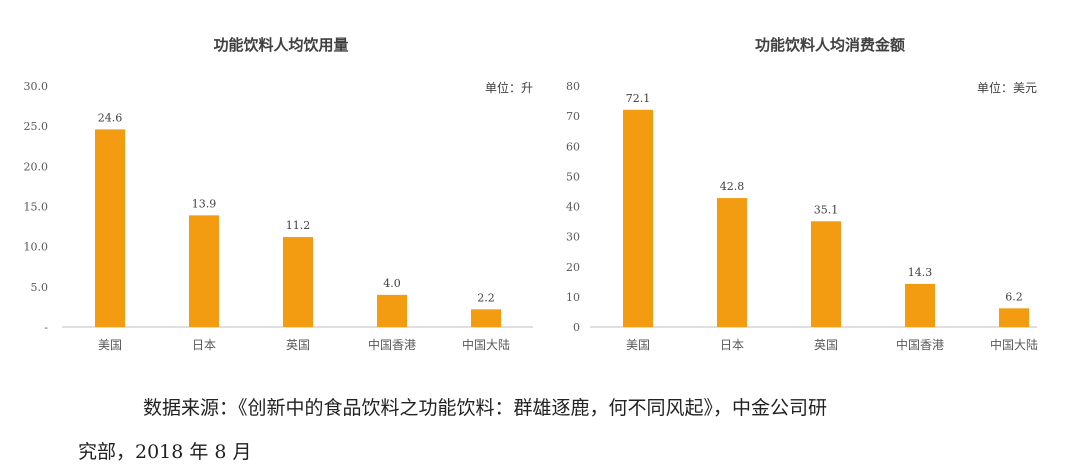 The width and height of the screenshot is (1080, 476). What do you see at coordinates (36, 86) in the screenshot?
I see `y-tick-label: 30.0` at bounding box center [36, 86].